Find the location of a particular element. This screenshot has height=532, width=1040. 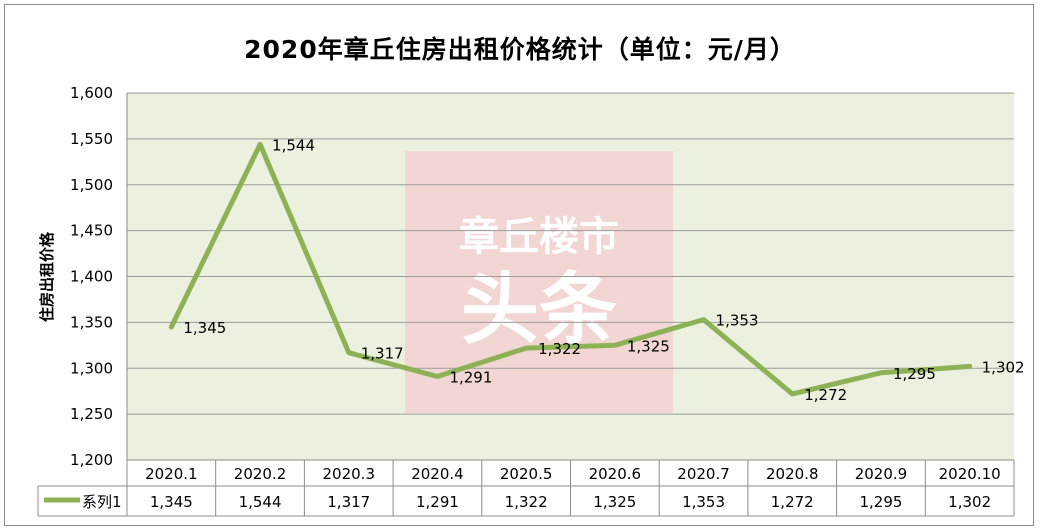

data-label: 1,295 is located at coordinates (914, 374).